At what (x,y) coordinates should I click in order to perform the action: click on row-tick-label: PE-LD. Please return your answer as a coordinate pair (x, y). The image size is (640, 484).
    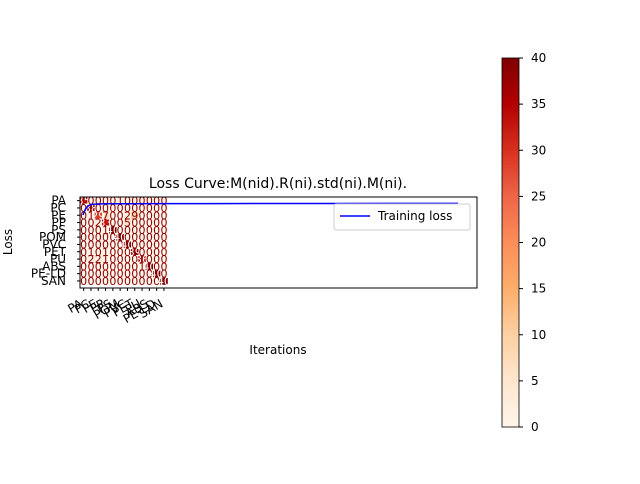
    Looking at the image, I should click on (48, 274).